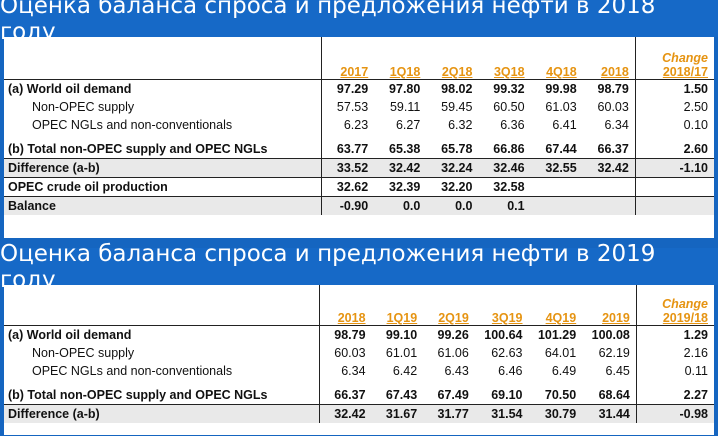 This screenshot has height=436, width=718. What do you see at coordinates (397, 334) in the screenshot?
I see `cell: 99.10` at bounding box center [397, 334].